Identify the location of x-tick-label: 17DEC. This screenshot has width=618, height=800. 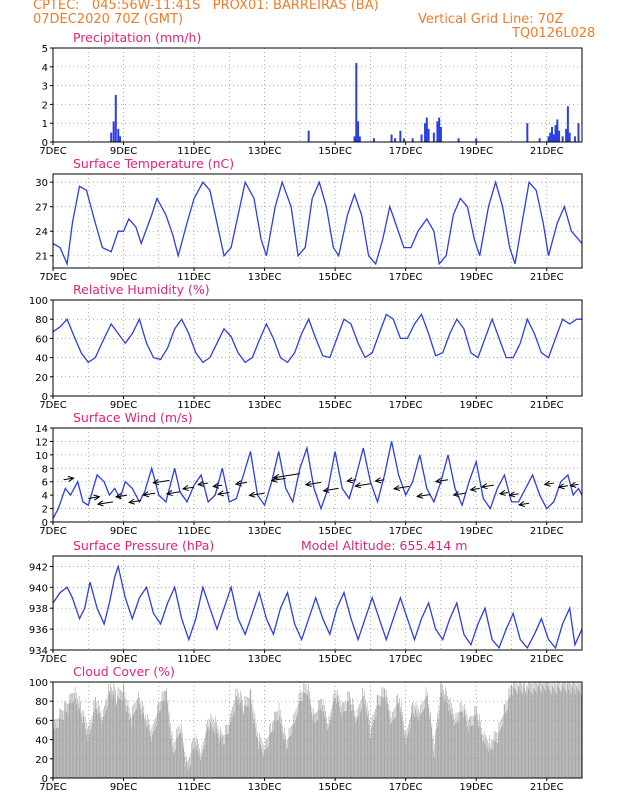
(406, 405).